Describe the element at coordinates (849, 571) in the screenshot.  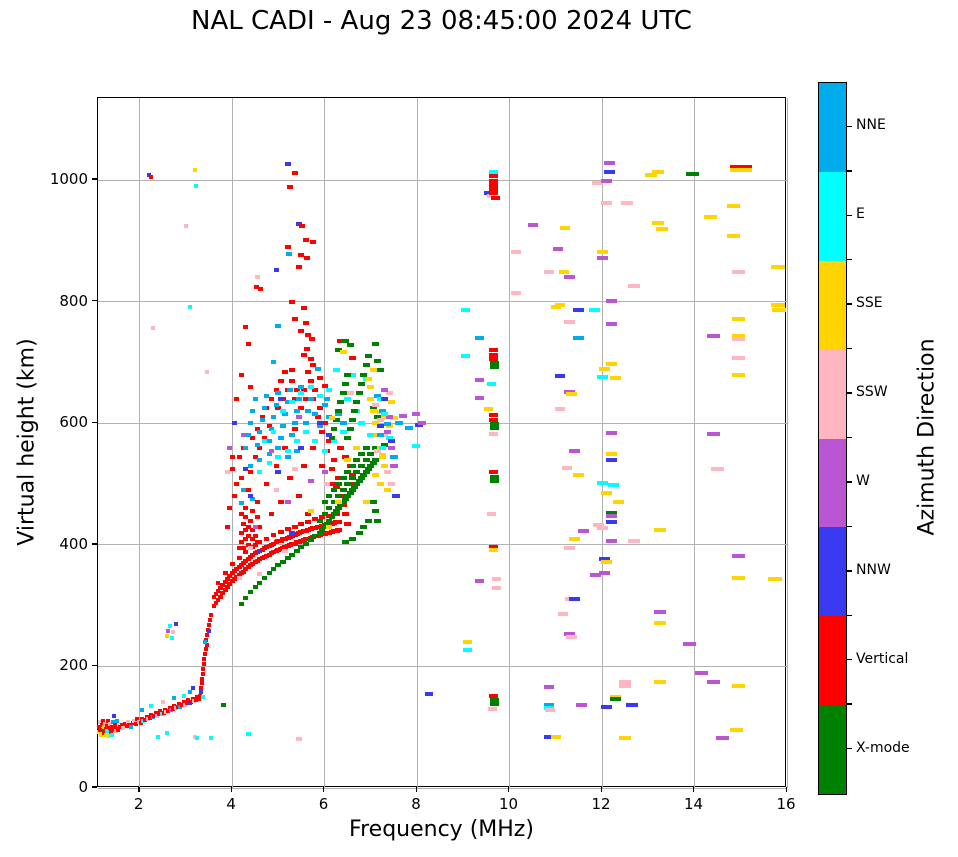
I see `colorbar-tick-mark` at that location.